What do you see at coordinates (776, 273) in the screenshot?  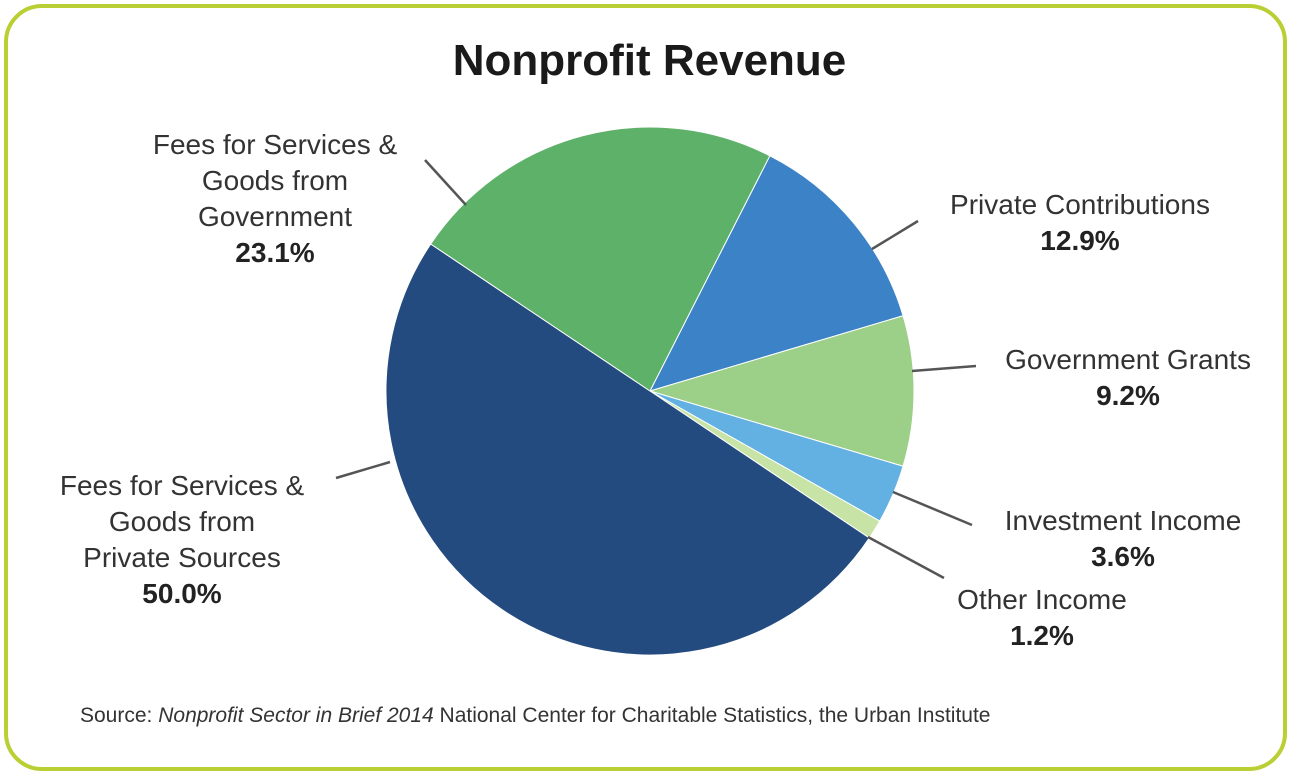 I see `pie-slice-private-contributions` at bounding box center [776, 273].